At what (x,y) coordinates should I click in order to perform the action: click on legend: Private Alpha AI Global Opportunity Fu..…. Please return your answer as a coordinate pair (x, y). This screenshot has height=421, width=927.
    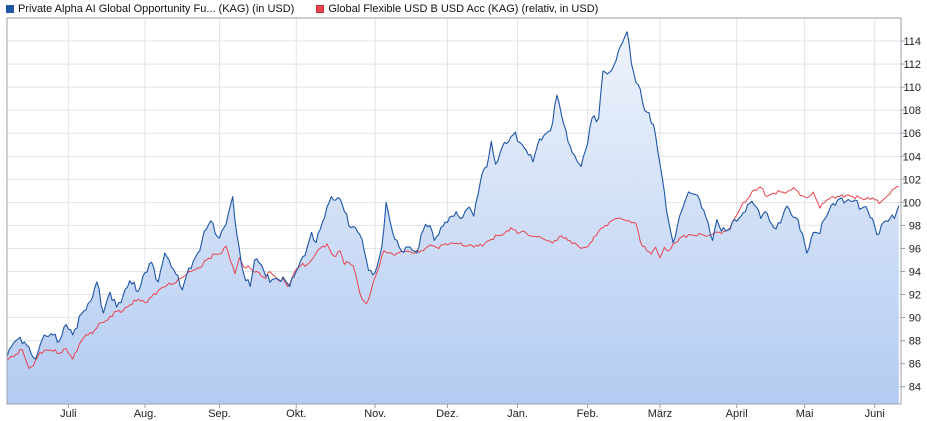
    Looking at the image, I should click on (313, 9).